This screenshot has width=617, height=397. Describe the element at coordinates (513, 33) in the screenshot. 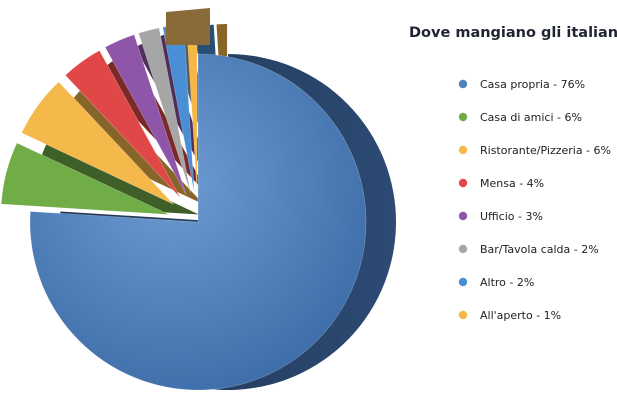

I see `chart-title: Dove mangiano gli italiani?` at that location.